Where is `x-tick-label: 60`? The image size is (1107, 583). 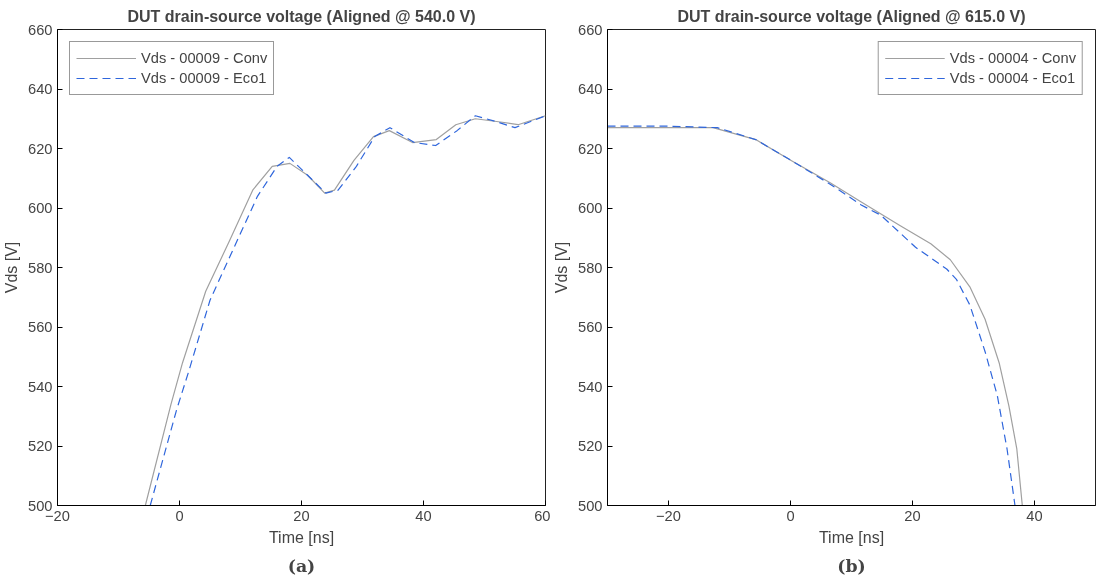
x-tick-label: 60 is located at coordinates (542, 515).